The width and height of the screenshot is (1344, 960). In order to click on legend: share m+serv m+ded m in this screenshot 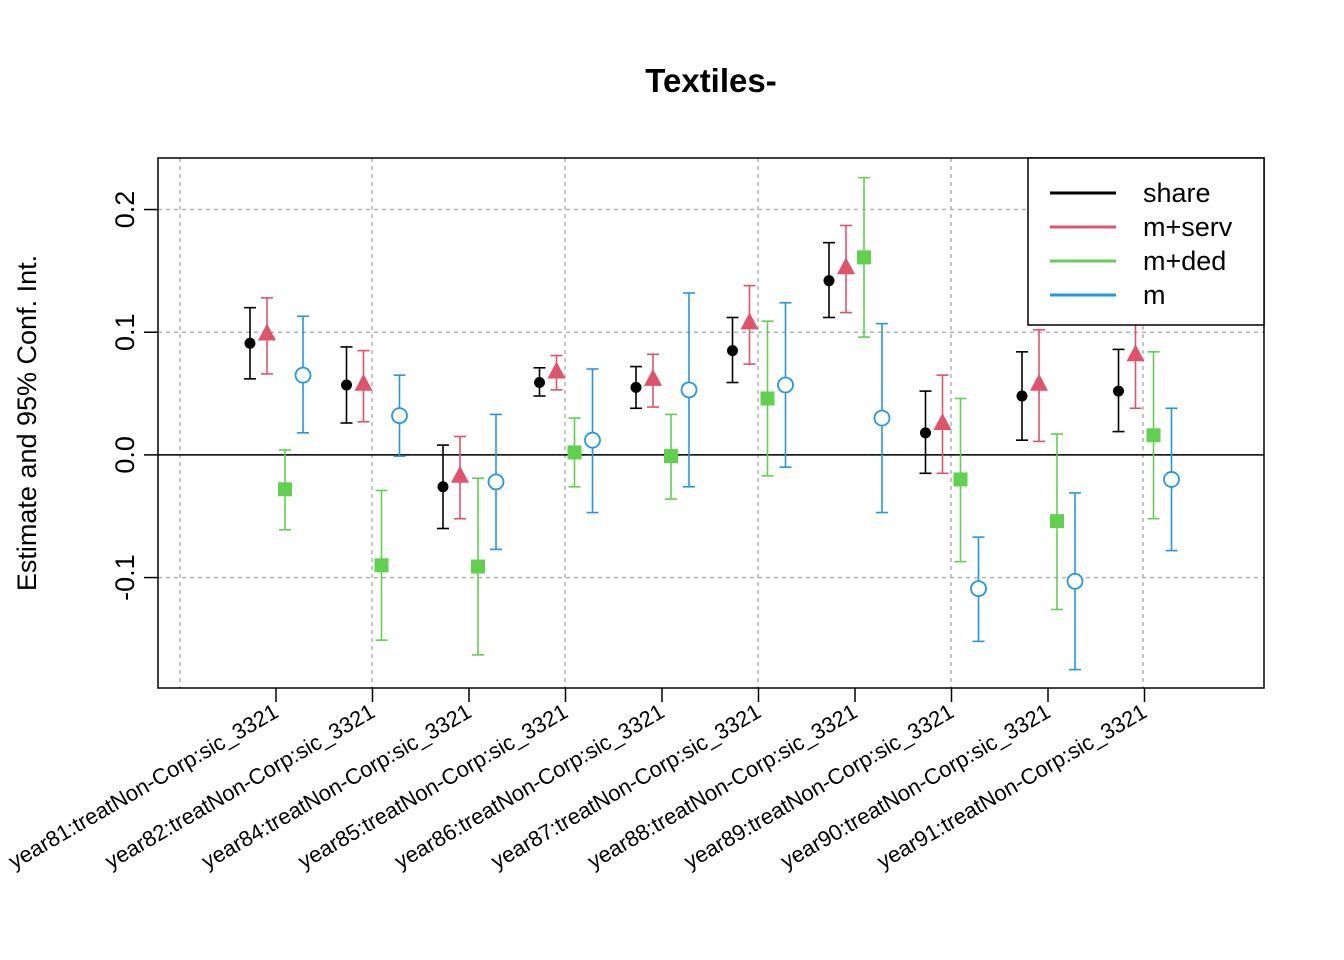, I will do `click(1146, 241)`.